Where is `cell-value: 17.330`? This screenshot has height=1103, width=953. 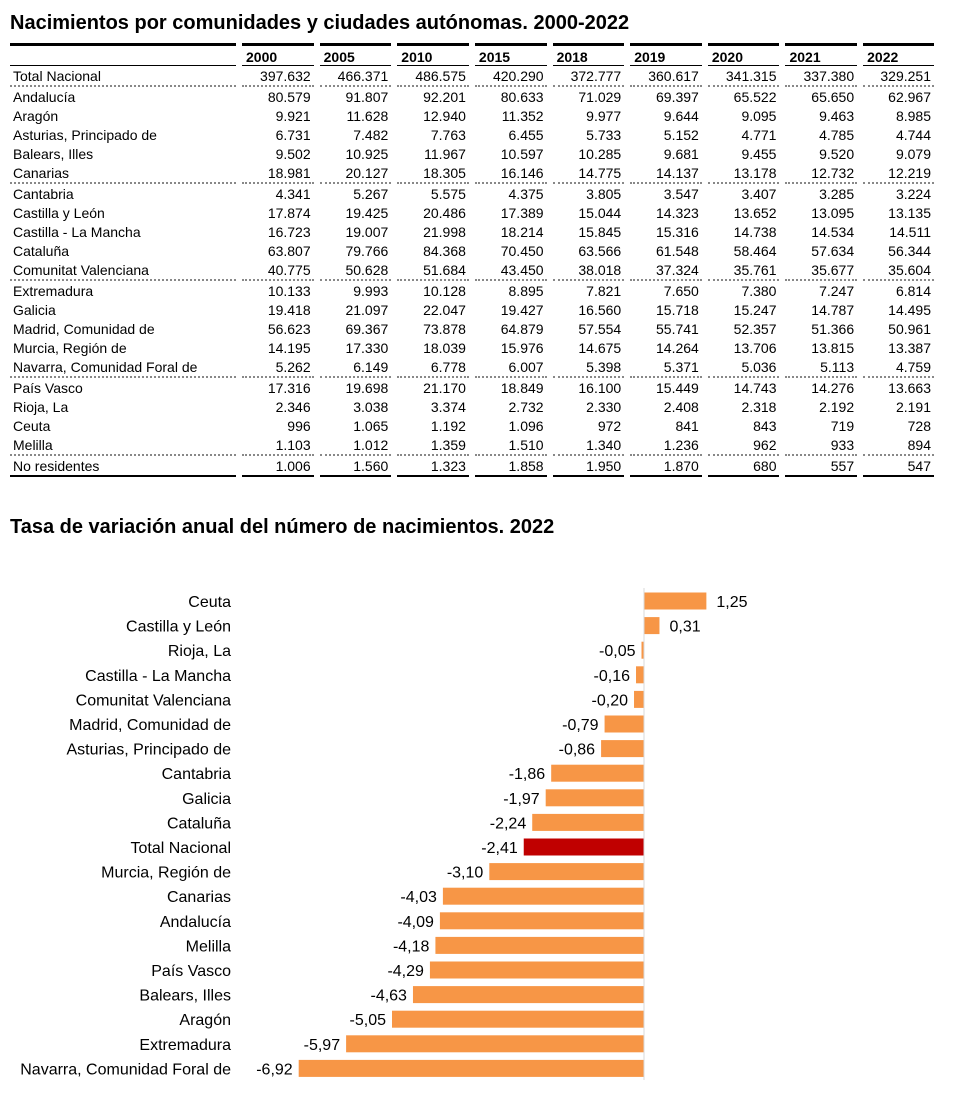
cell-value: 17.330 is located at coordinates (354, 347).